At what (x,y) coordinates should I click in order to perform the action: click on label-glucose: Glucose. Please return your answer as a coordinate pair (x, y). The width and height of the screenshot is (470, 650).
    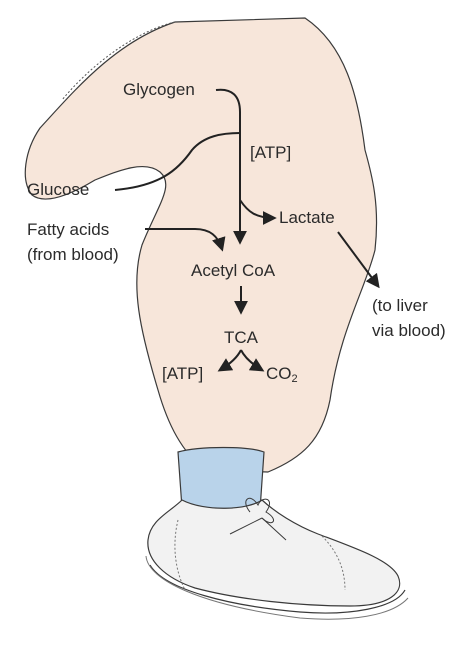
    Looking at the image, I should click on (58, 189).